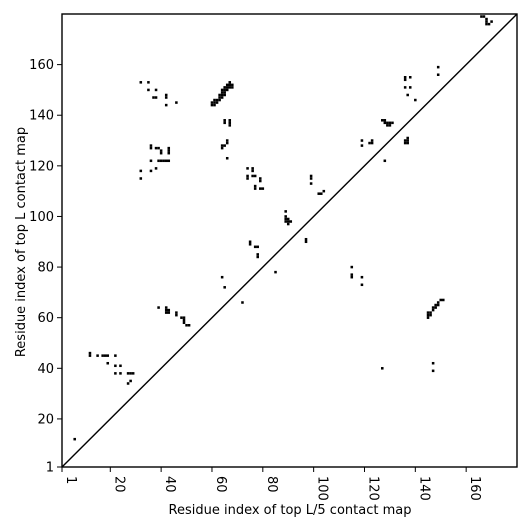 The width and height of the screenshot is (531, 531). What do you see at coordinates (50, 468) in the screenshot?
I see `y-tick-label: 1` at bounding box center [50, 468].